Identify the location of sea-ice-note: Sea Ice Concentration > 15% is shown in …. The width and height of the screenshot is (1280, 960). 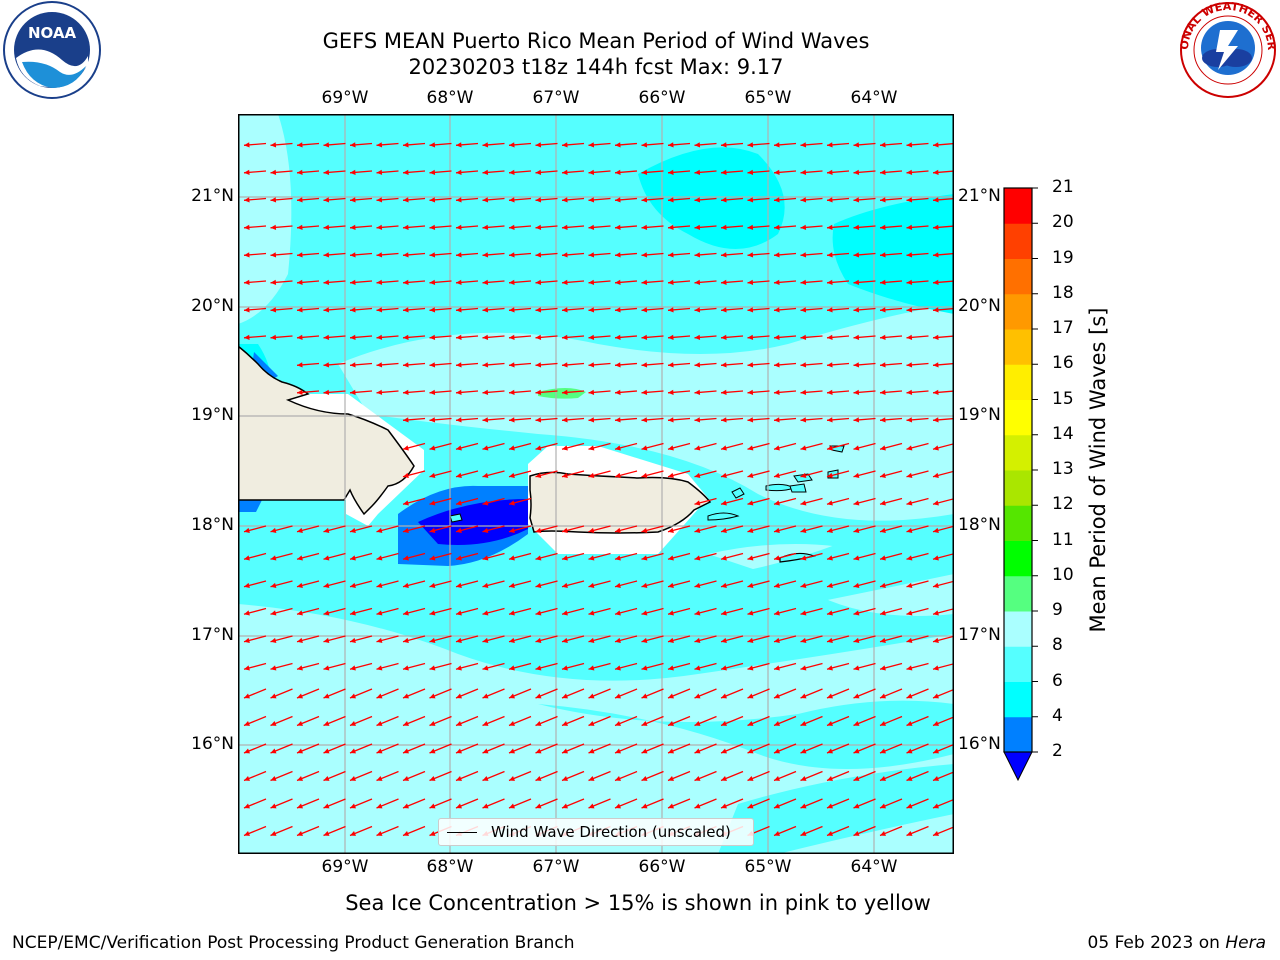
(638, 903).